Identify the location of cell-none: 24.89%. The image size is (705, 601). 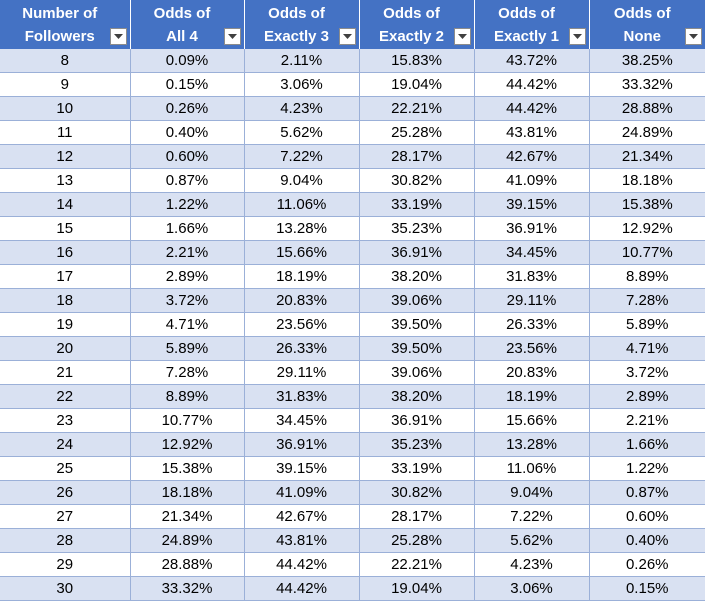
(647, 132).